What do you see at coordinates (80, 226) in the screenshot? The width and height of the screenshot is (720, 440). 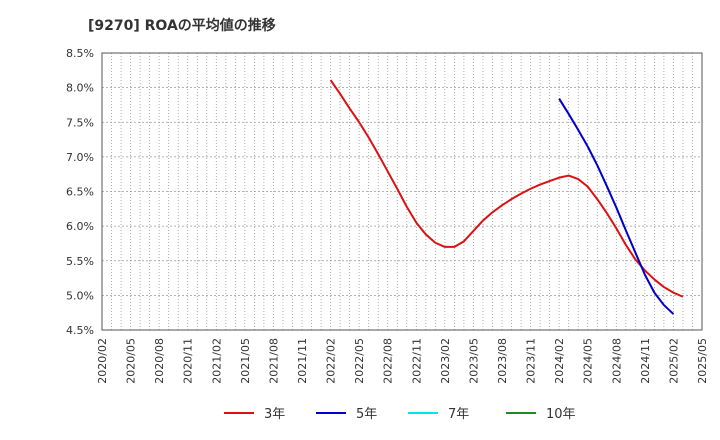 I see `y-tick-label: 6.0%` at bounding box center [80, 226].